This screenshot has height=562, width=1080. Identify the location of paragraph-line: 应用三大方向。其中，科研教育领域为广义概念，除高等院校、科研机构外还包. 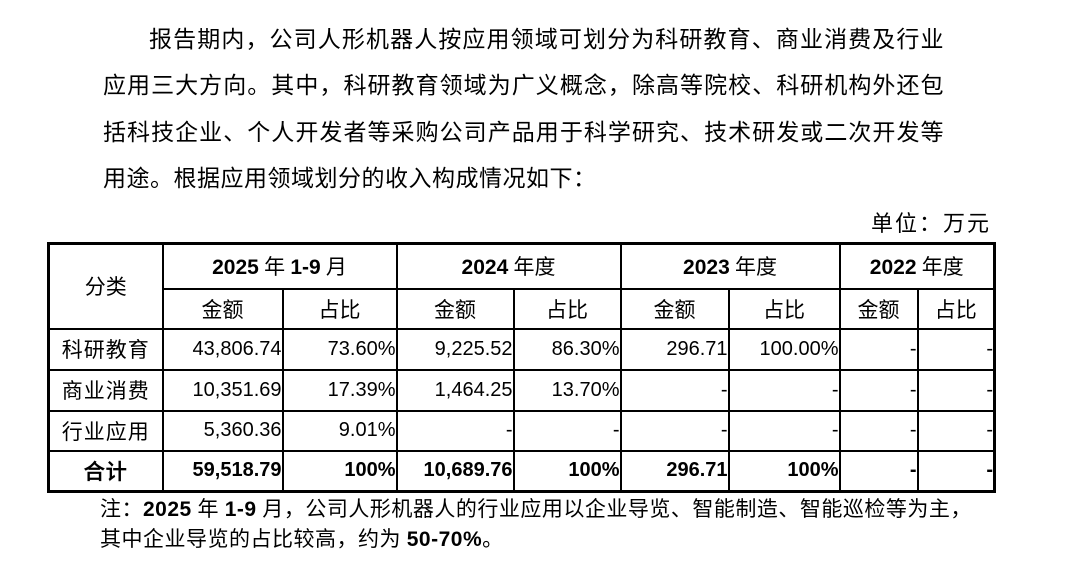
(523, 86).